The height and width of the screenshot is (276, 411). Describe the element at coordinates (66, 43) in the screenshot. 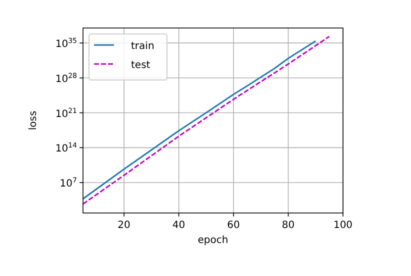

I see `y-tick-label: 10$^{35}$` at that location.